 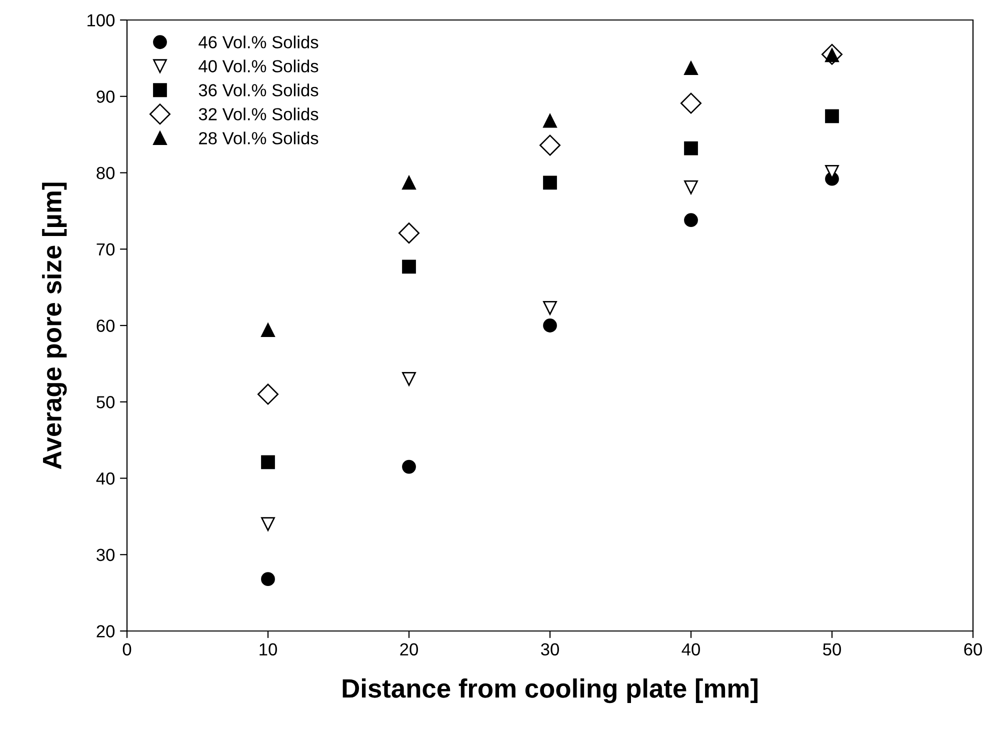 What do you see at coordinates (258, 42) in the screenshot?
I see `legend-label: 46 Vol.% Solids` at bounding box center [258, 42].